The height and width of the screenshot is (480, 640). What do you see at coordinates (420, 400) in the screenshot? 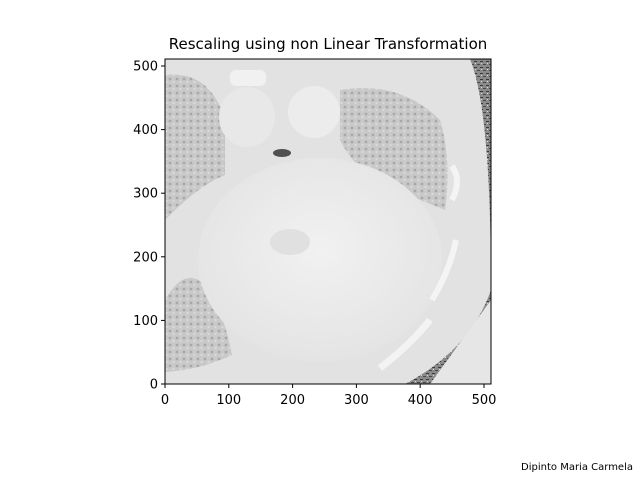
I see `x-tick-label: 400` at bounding box center [420, 400].